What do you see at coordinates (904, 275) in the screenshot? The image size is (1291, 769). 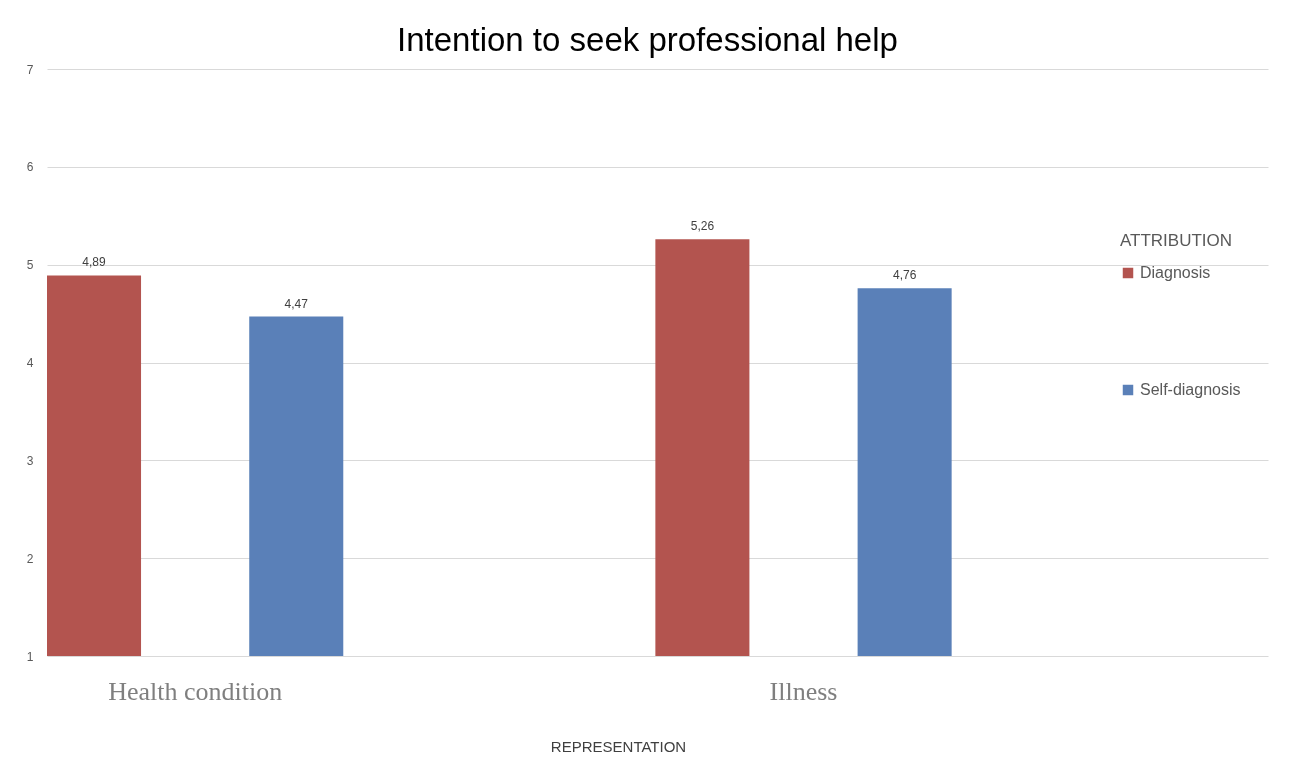 I see `data-label: 4,76` at bounding box center [904, 275].